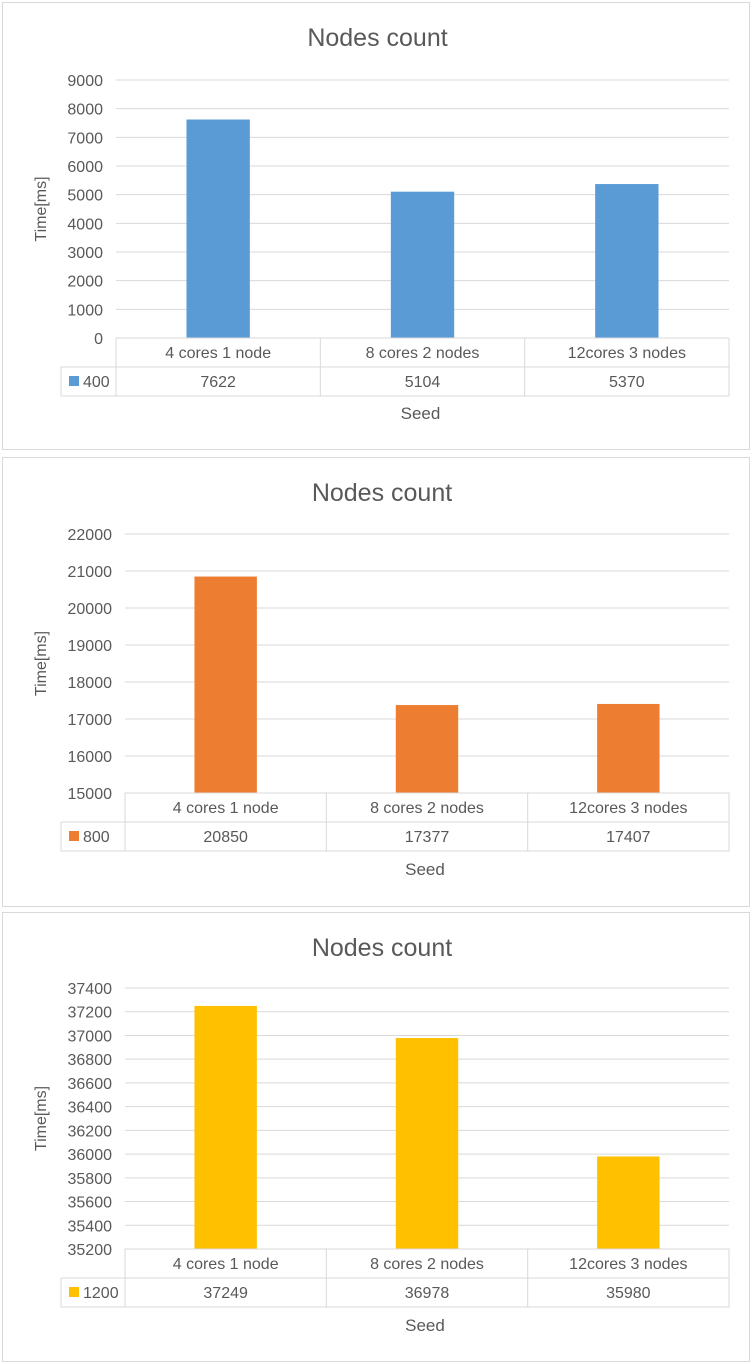  What do you see at coordinates (90, 757) in the screenshot?
I see `y-tick-label: 16000` at bounding box center [90, 757].